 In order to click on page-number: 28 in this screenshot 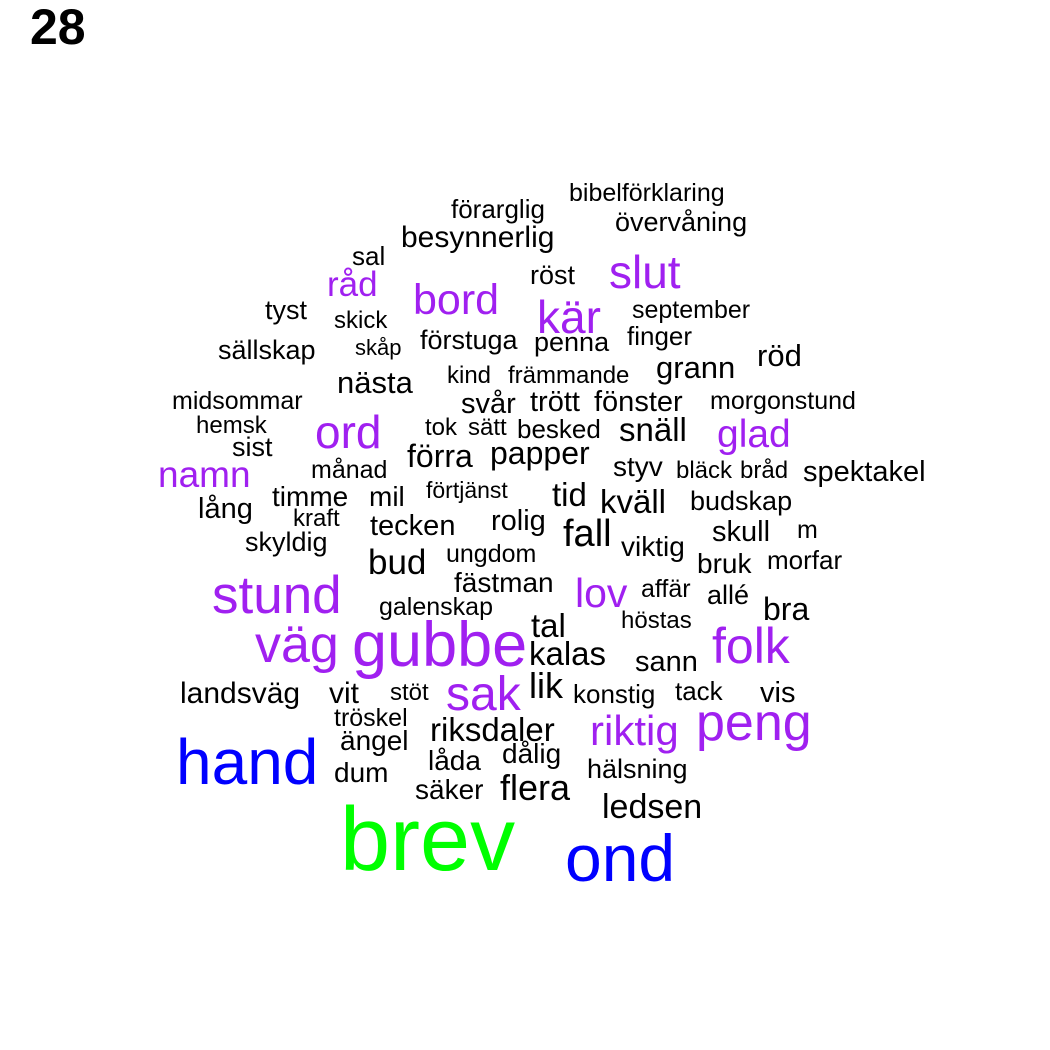, I will do `click(58, 27)`.